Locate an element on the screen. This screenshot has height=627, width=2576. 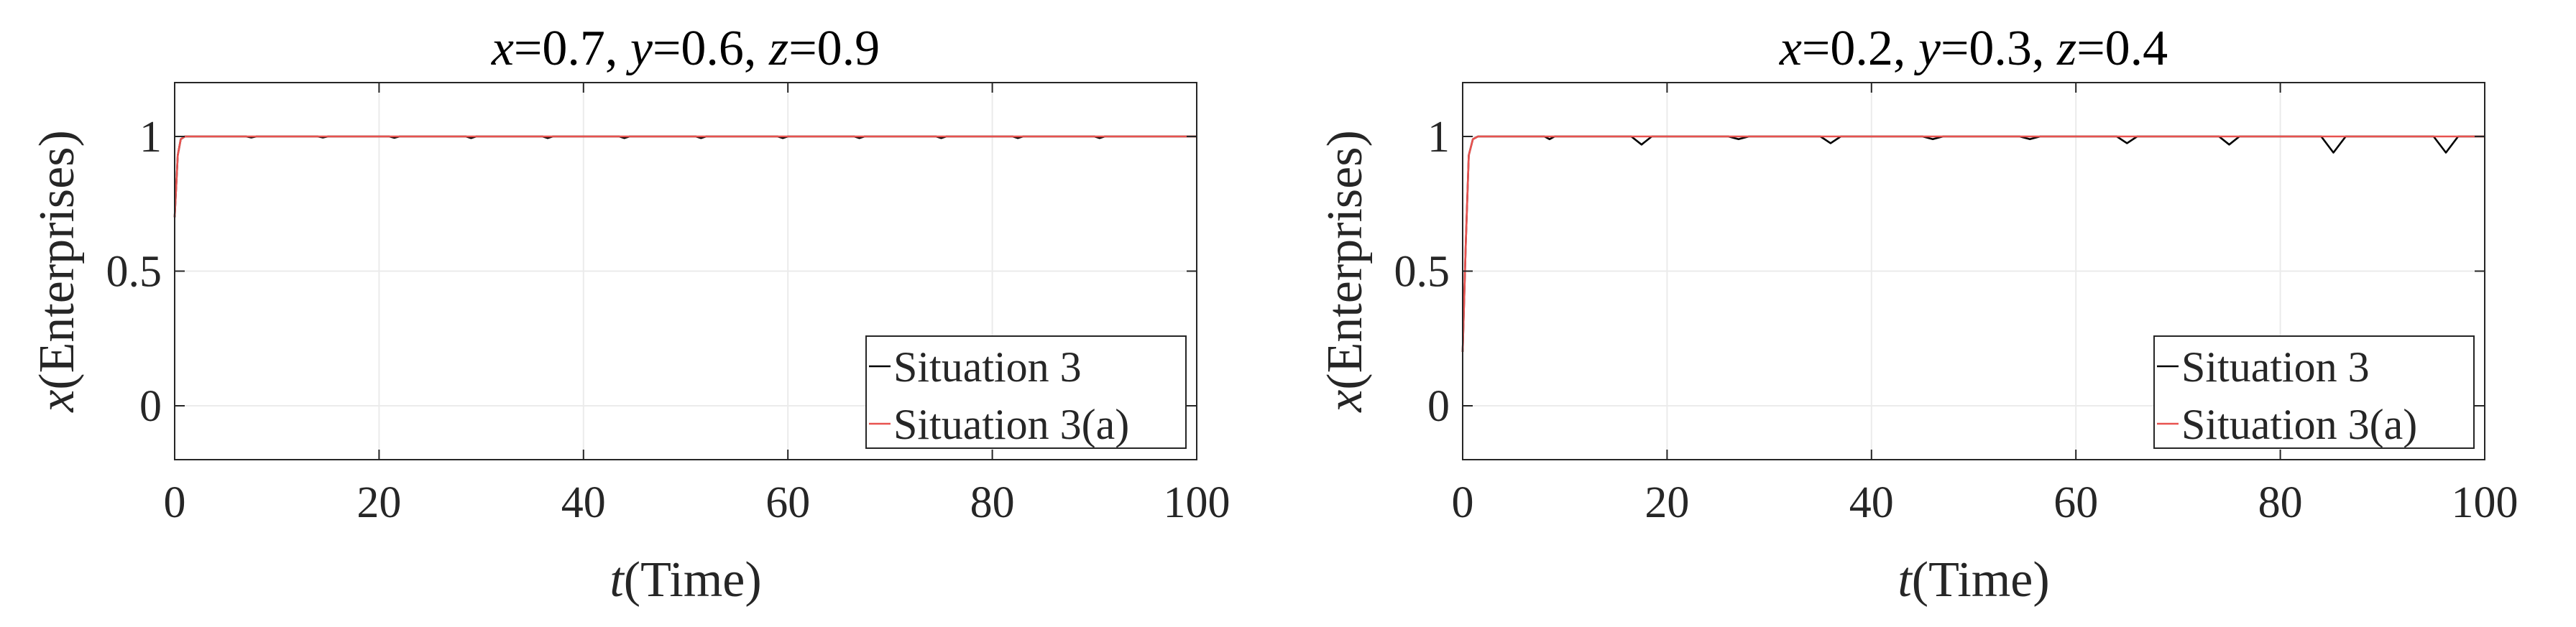
label-text: =0.7, is located at coordinates (572, 48).